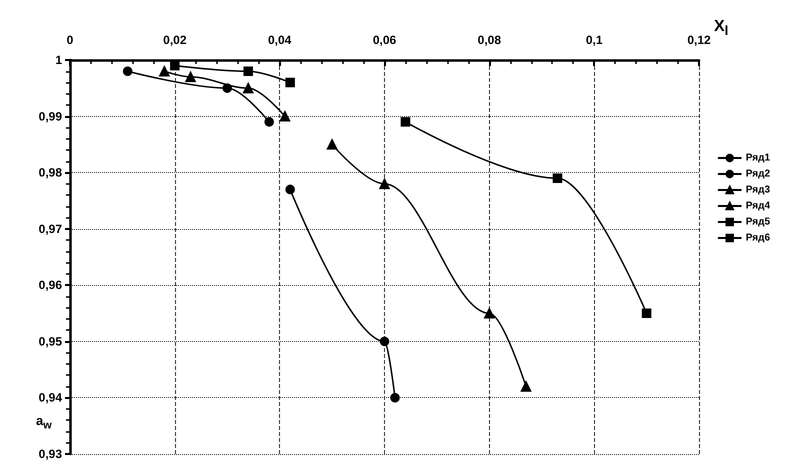  I want to click on y-tick-label: 1, so click(58, 60).